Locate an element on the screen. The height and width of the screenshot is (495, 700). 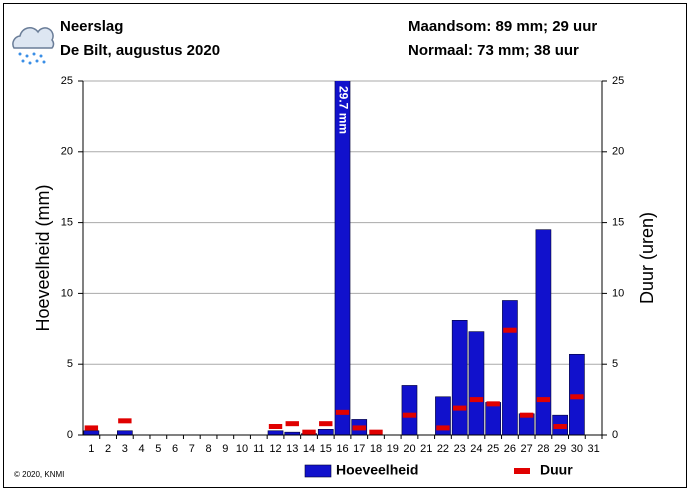
x-tick-label: 23 is located at coordinates (460, 449).